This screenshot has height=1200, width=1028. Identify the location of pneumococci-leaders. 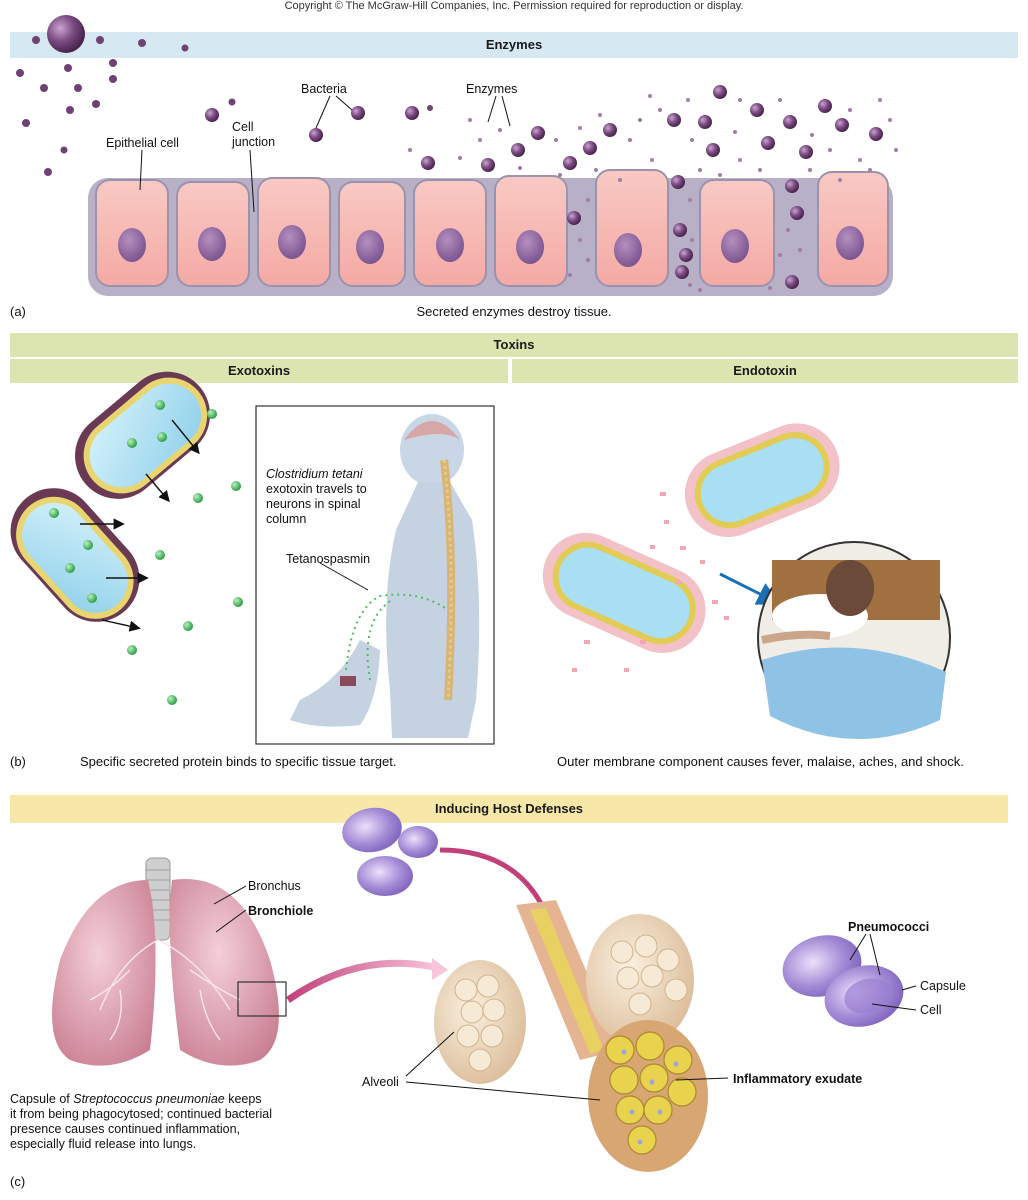
(883, 972).